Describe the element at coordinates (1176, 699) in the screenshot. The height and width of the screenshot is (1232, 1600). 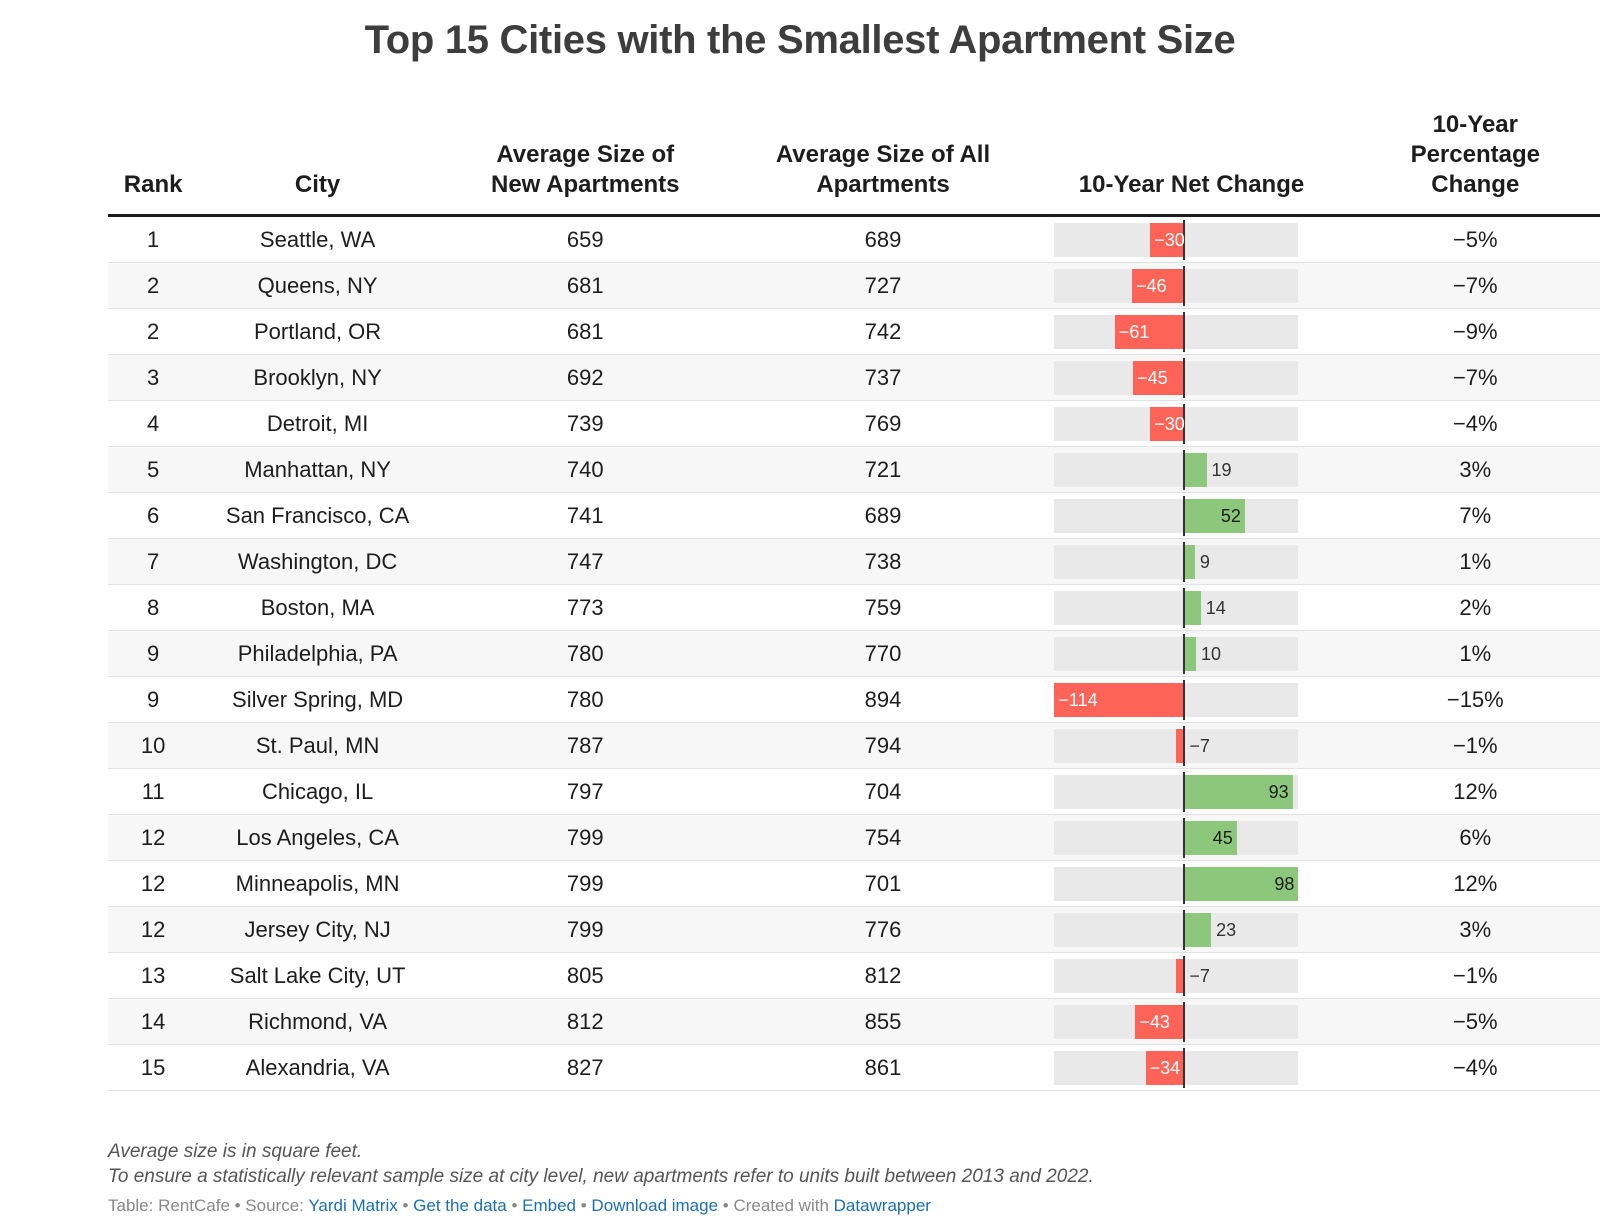
I see `net-change-bar-track: −114` at that location.